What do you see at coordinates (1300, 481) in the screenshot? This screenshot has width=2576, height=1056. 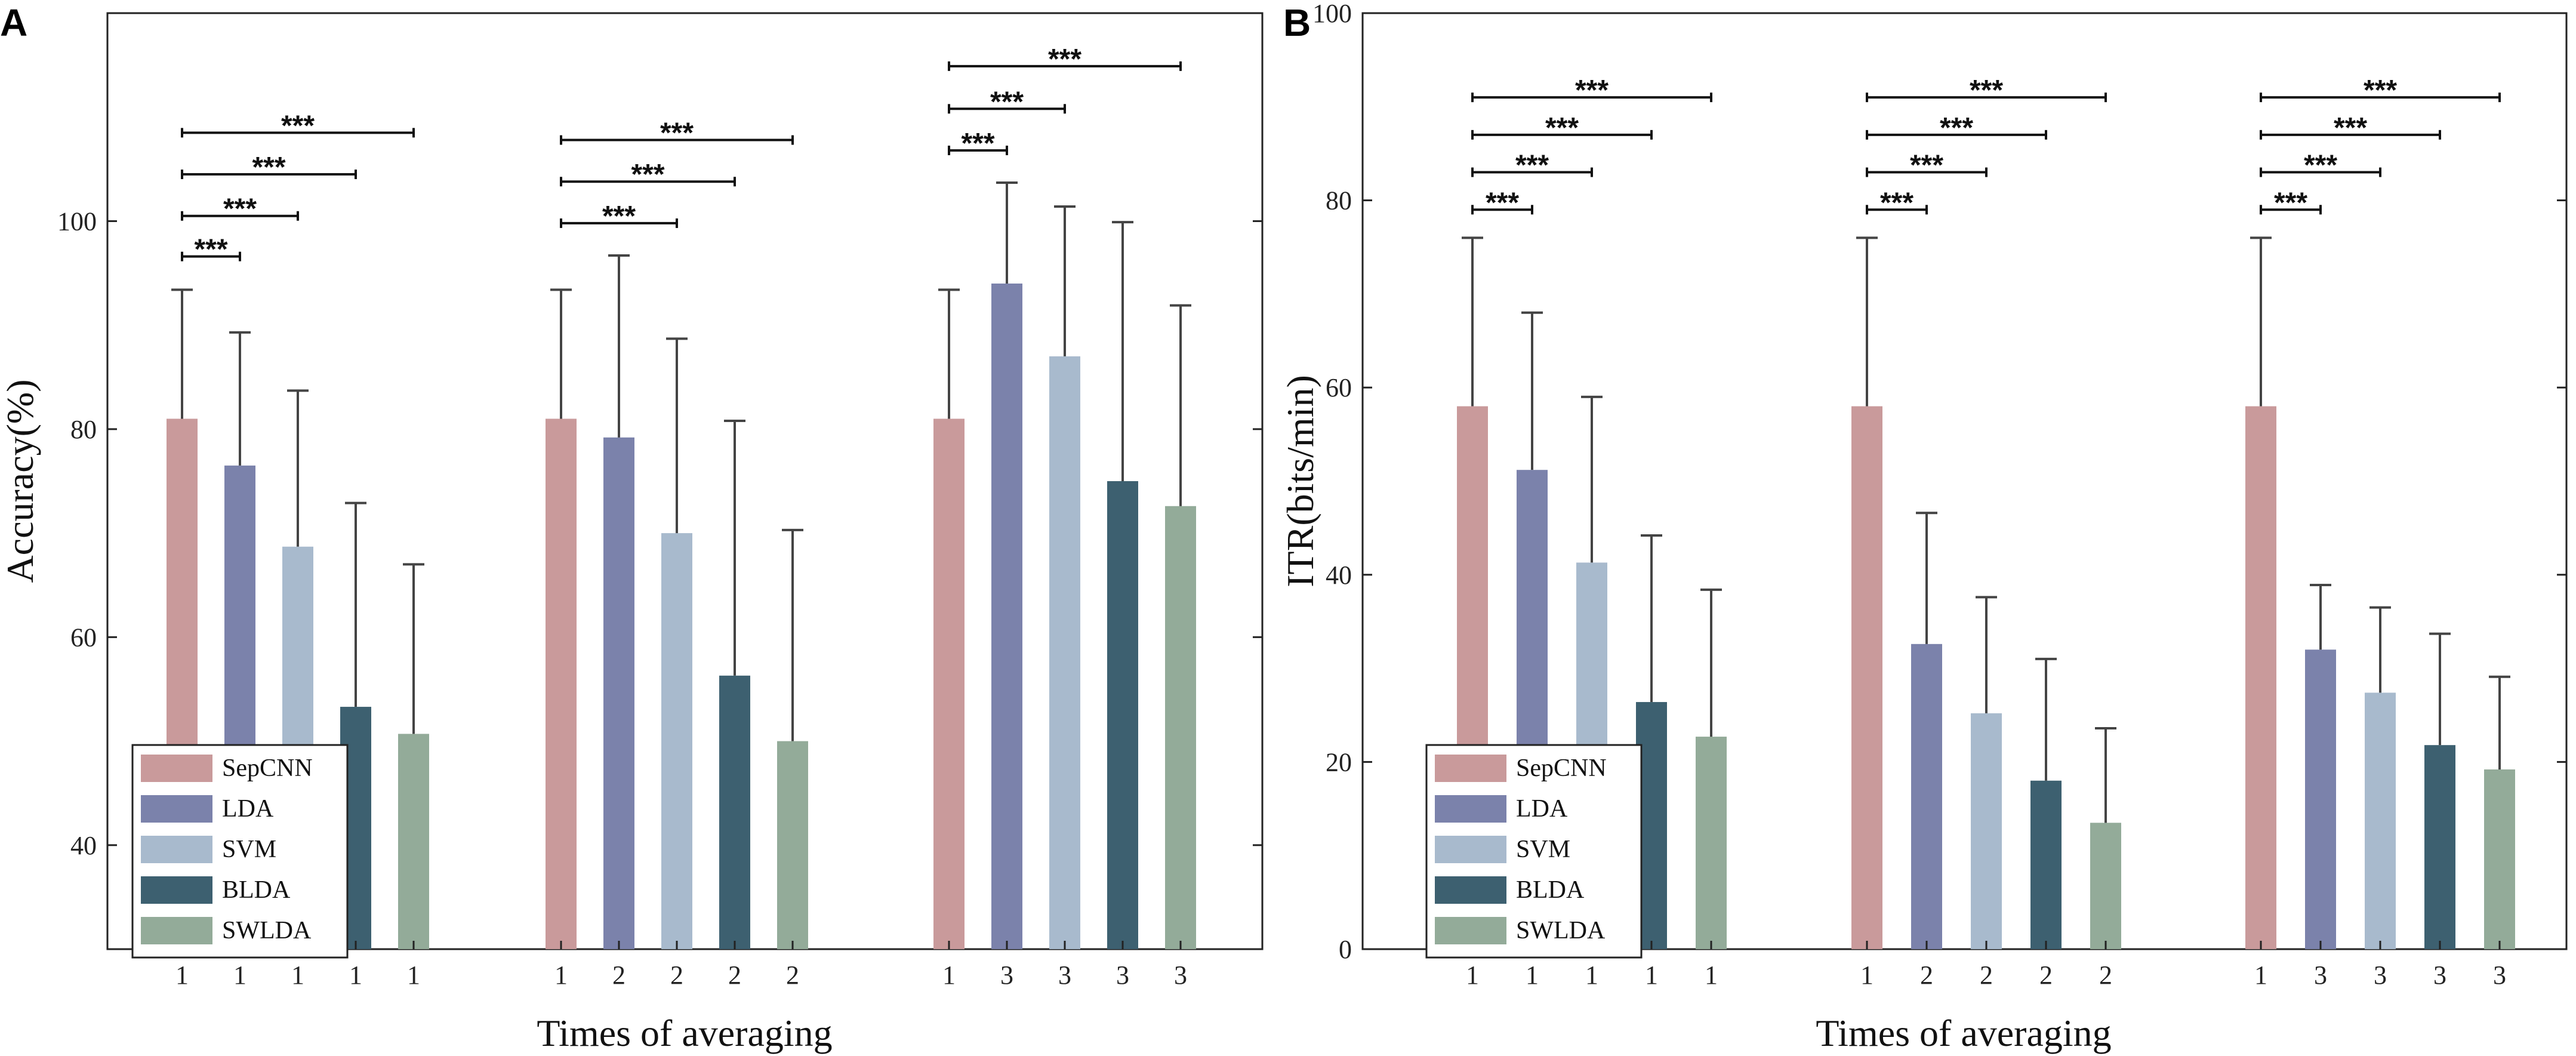 I see `y-axis-label: ITR(bits/min)` at bounding box center [1300, 481].